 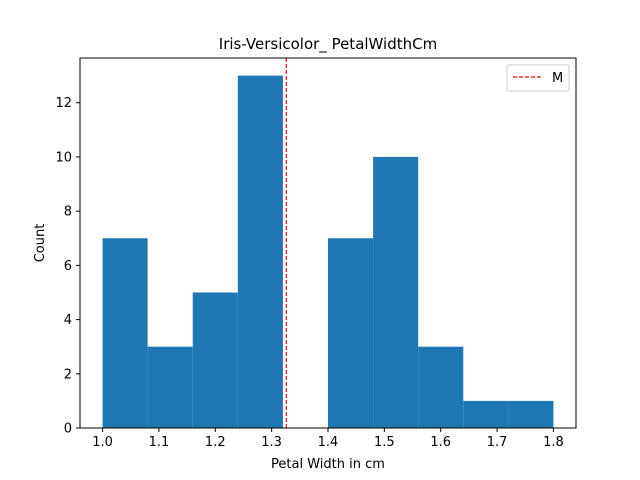 I want to click on x-tick-label: 1.5, so click(x=384, y=442).